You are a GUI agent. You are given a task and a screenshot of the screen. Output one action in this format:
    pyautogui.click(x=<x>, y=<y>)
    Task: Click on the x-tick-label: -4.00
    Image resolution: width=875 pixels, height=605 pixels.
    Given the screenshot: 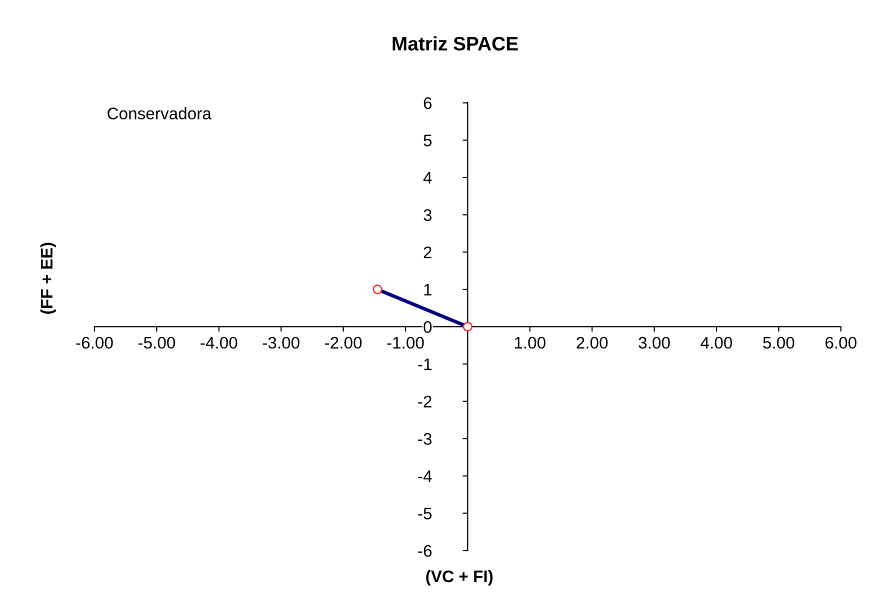 What is the action you would take?
    pyautogui.click(x=219, y=342)
    